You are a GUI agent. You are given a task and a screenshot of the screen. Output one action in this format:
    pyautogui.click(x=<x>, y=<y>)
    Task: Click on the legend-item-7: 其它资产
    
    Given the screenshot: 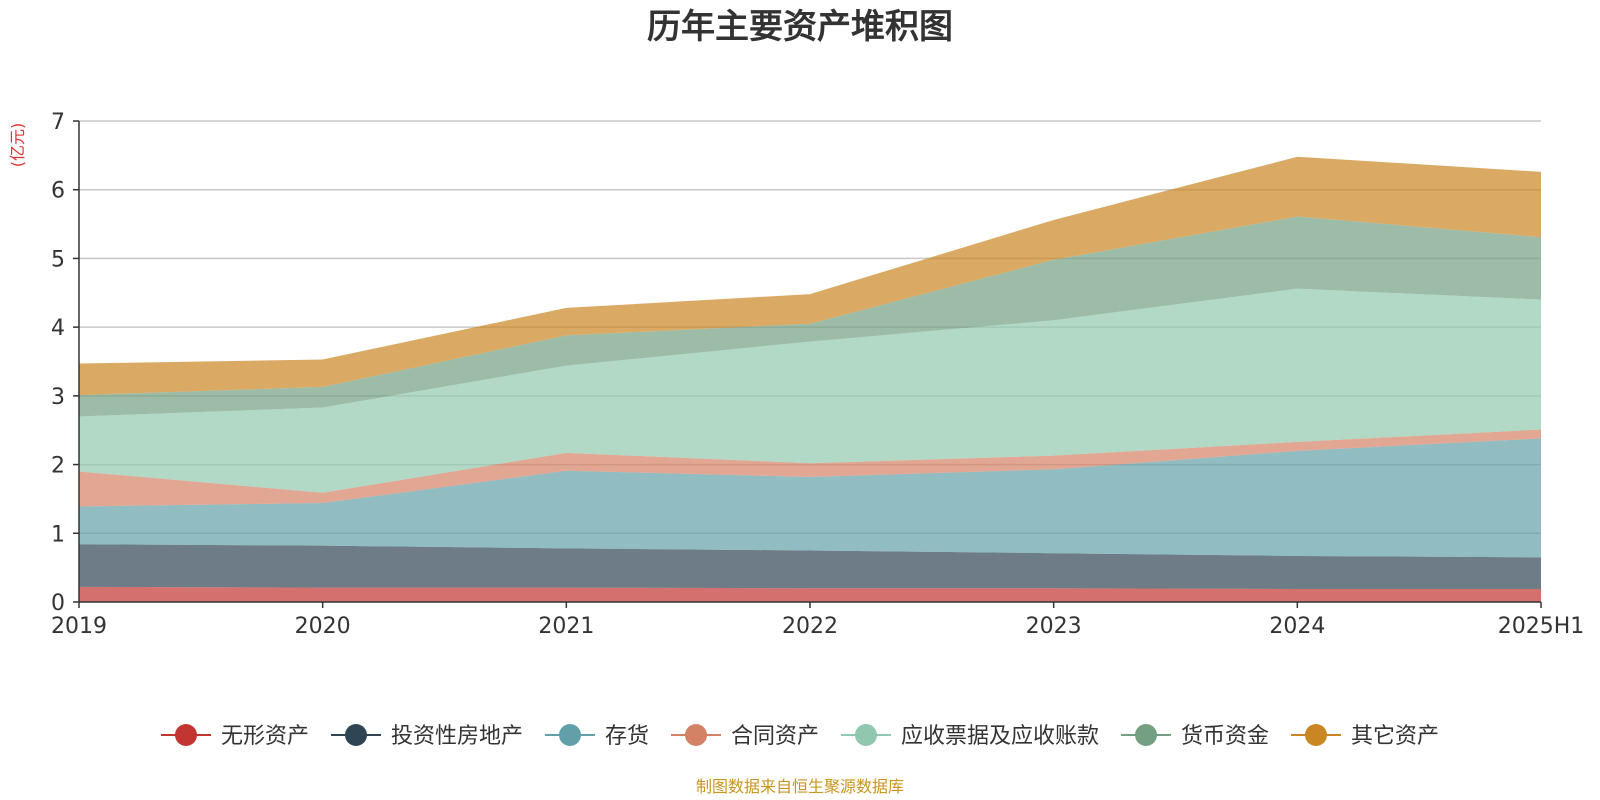 What is the action you would take?
    pyautogui.click(x=1365, y=736)
    